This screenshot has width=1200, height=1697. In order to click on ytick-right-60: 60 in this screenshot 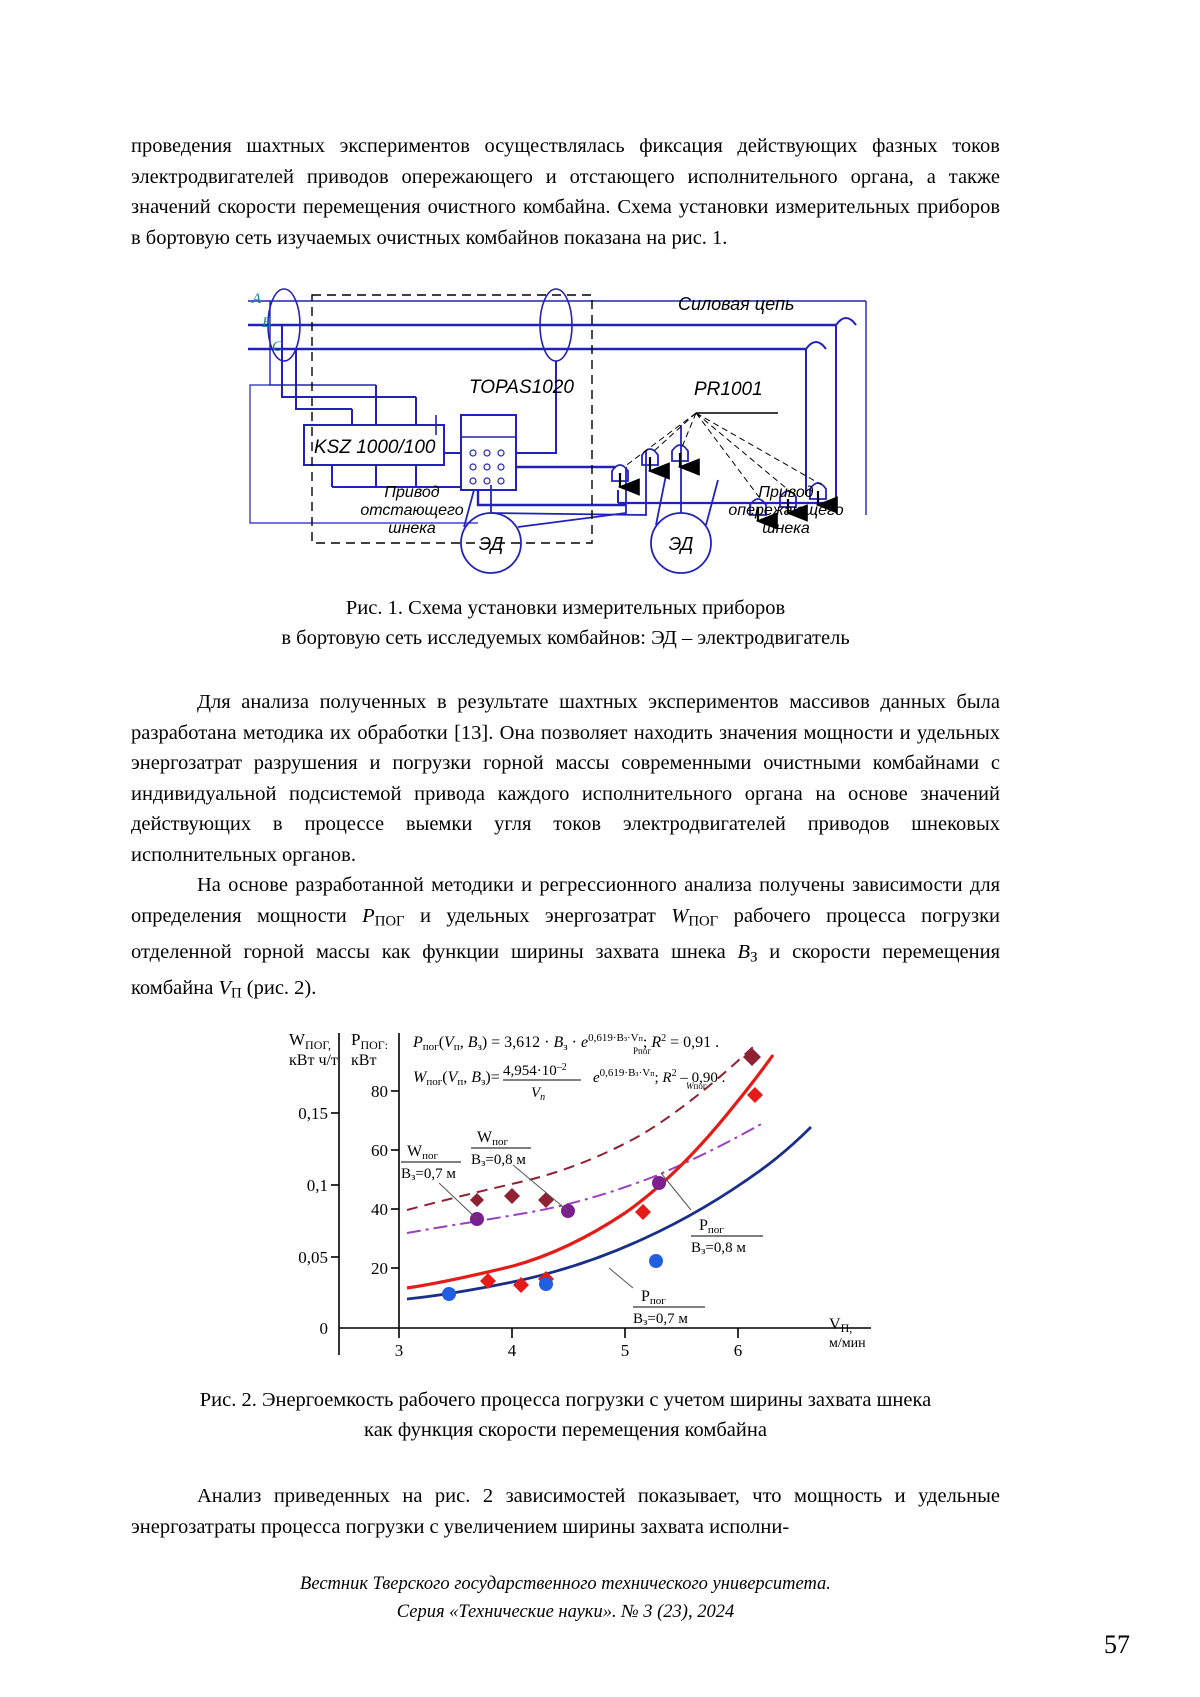, I will do `click(379, 1150)`.